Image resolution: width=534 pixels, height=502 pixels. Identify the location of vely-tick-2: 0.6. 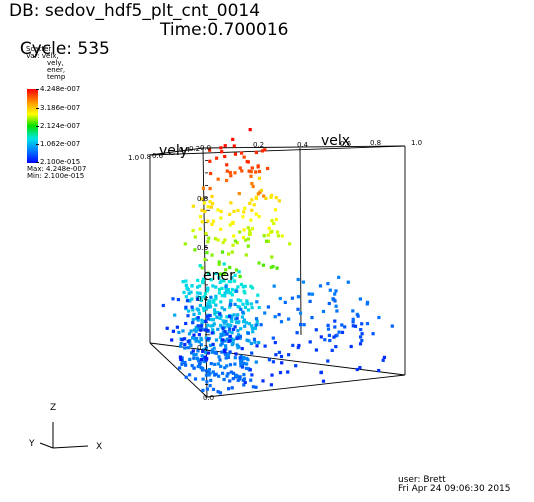
(158, 156).